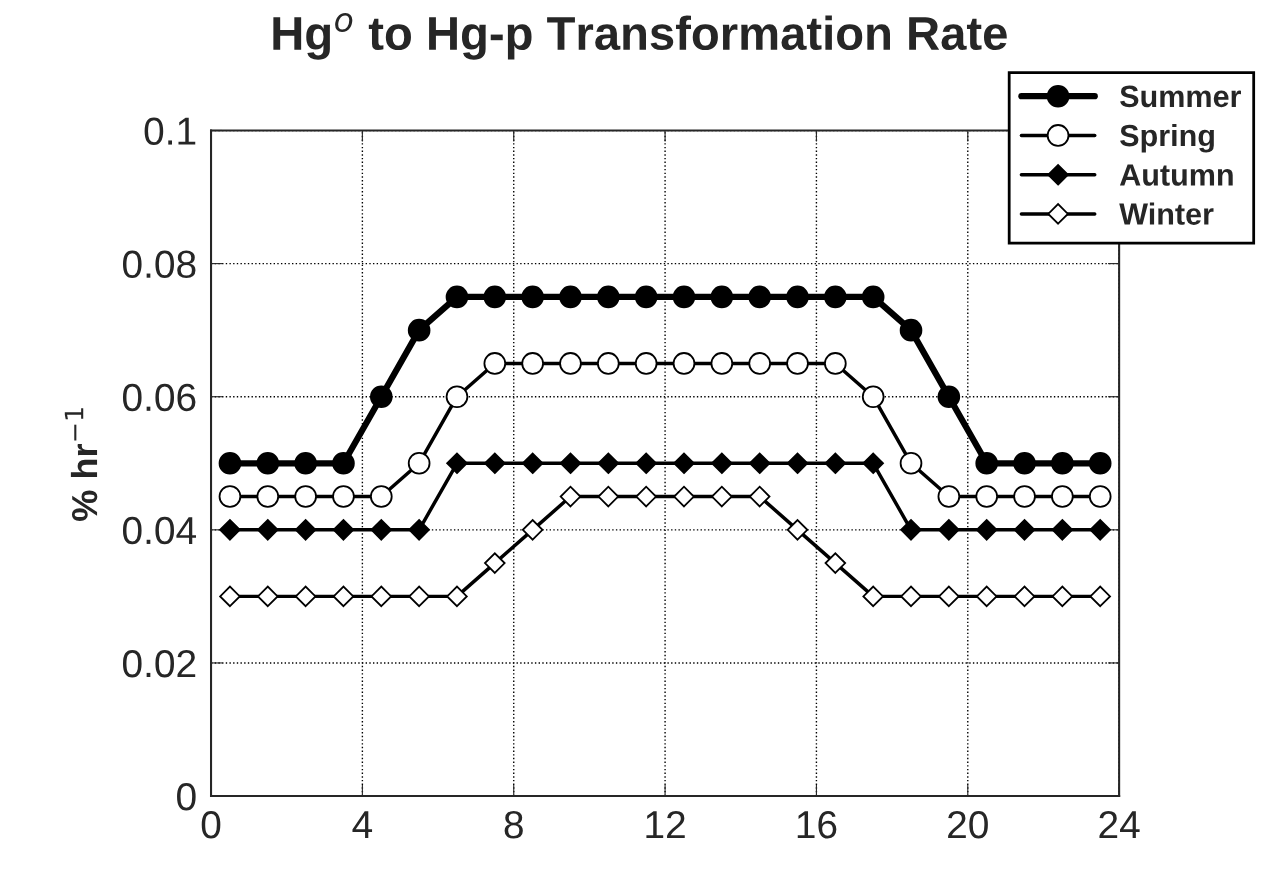  I want to click on y-axis-title: % hr$^{−1}$, so click(81, 464).